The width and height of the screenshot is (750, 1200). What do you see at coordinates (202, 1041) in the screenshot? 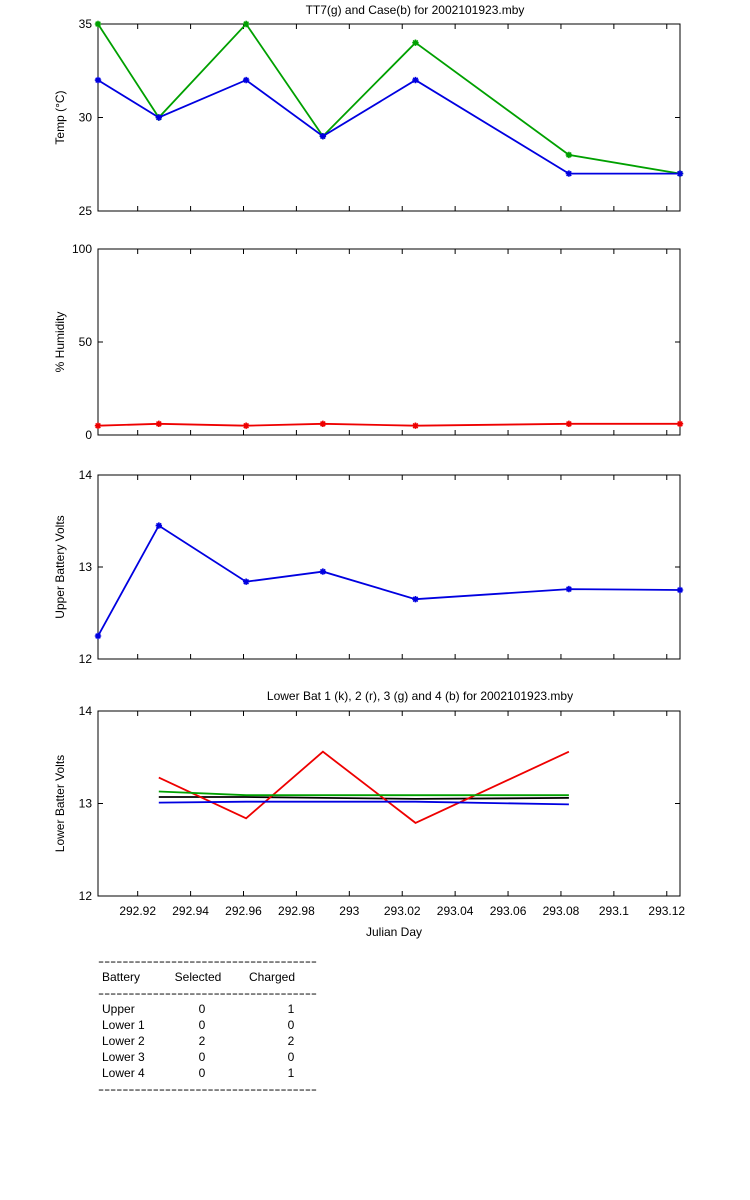
I see `table-cell-selected: 2` at bounding box center [202, 1041].